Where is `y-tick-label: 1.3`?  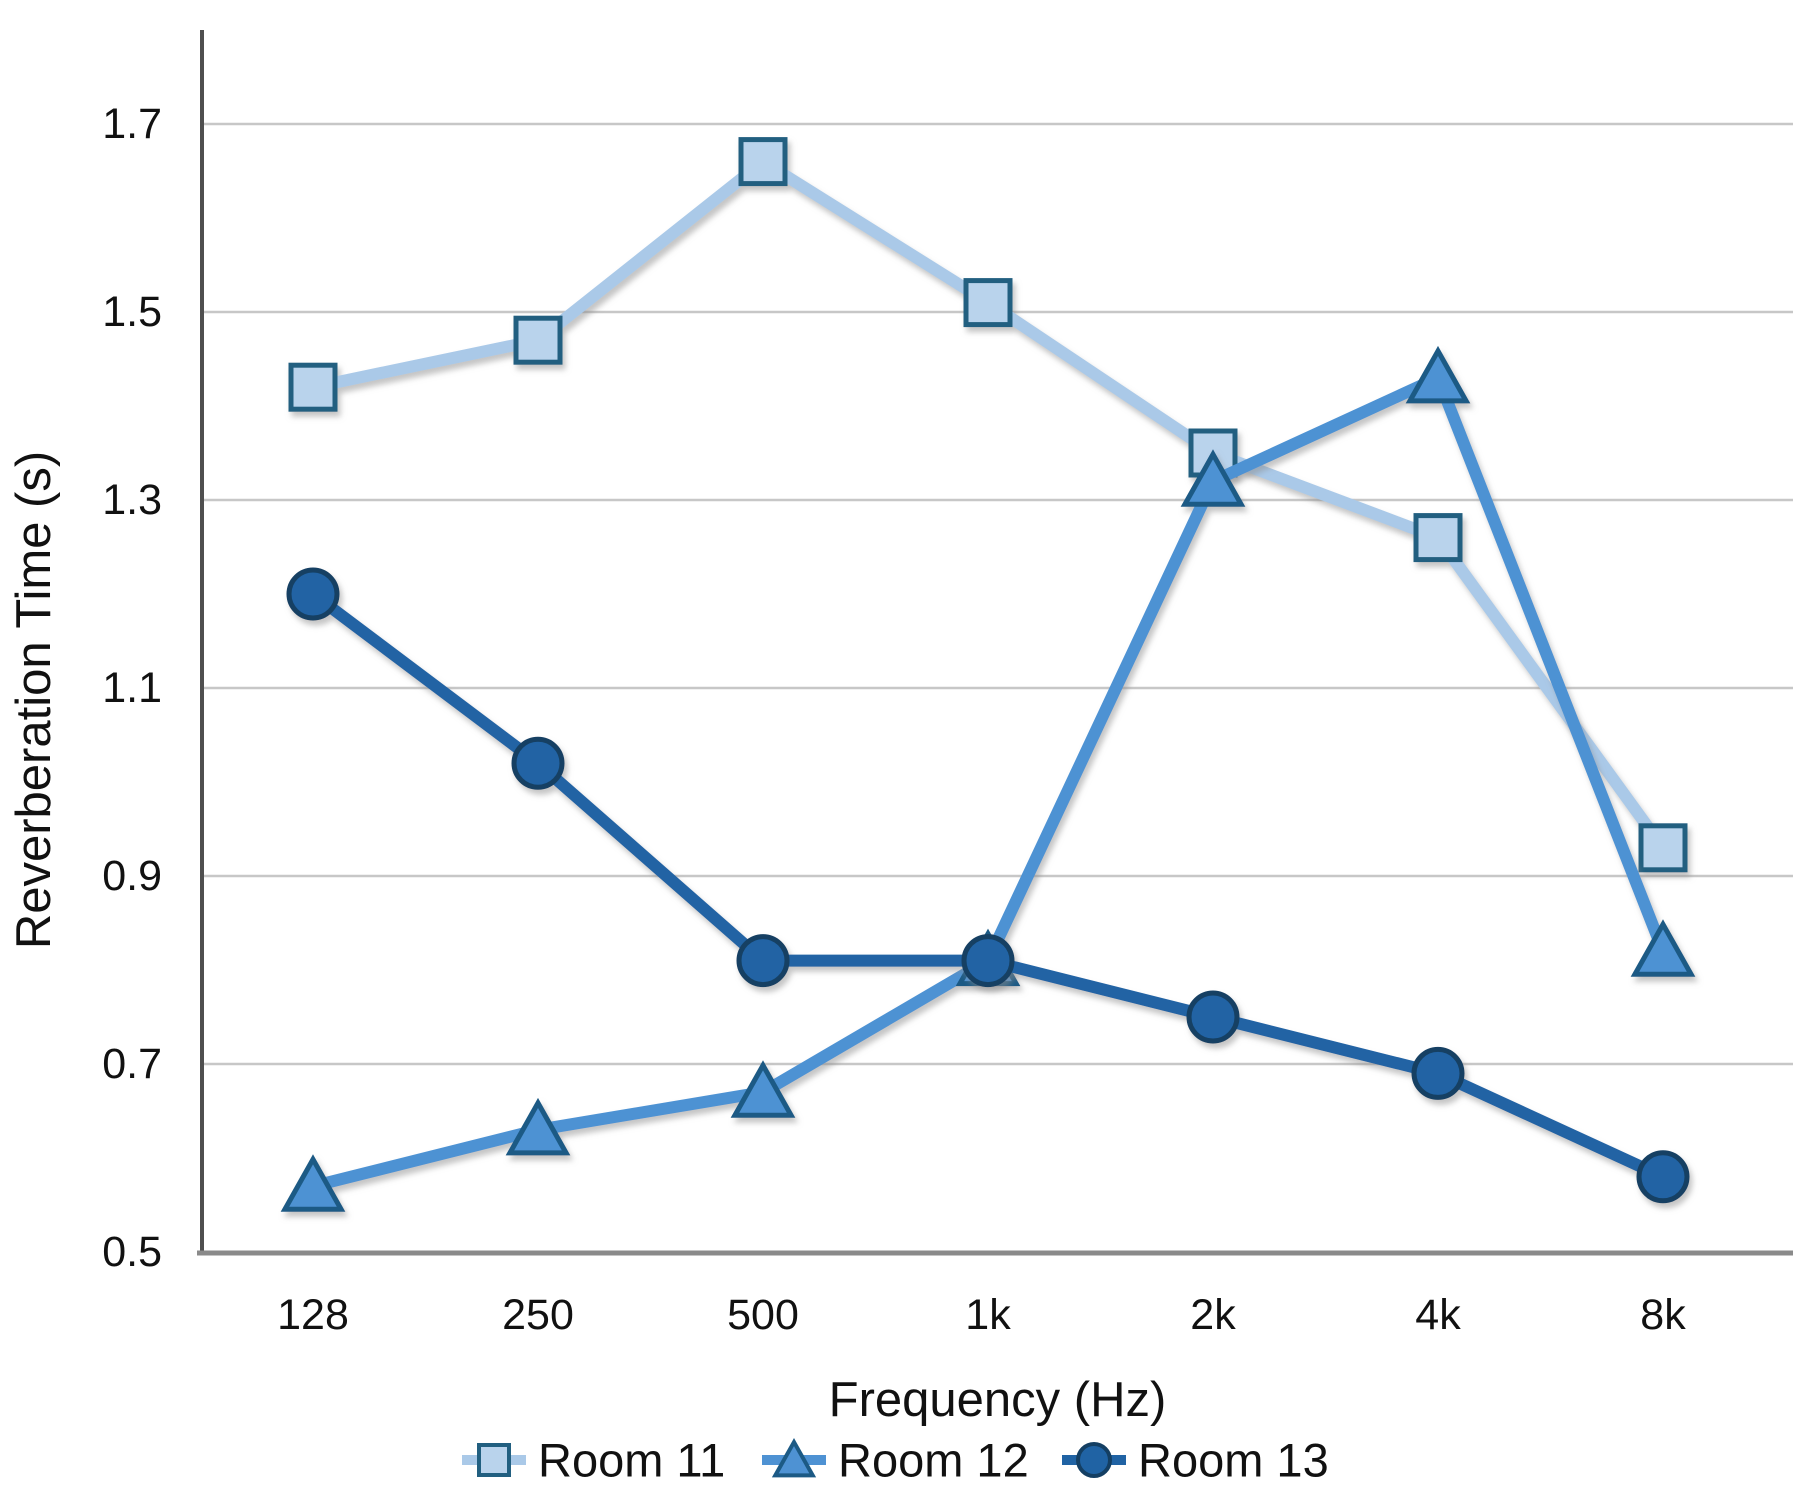 y-tick-label: 1.3 is located at coordinates (132, 500).